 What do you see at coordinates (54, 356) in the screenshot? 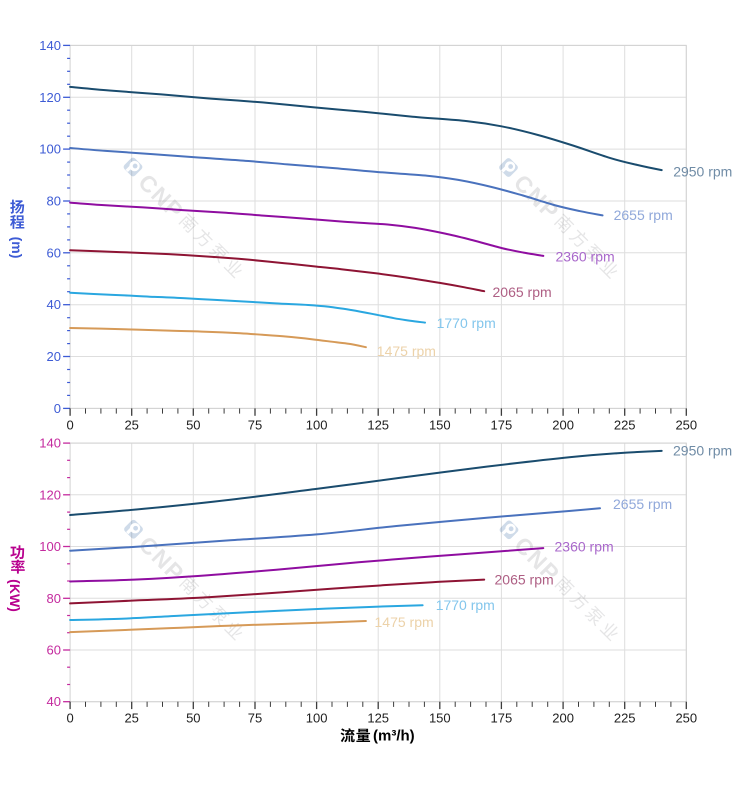
I see `svg-text: 20` at bounding box center [54, 356].